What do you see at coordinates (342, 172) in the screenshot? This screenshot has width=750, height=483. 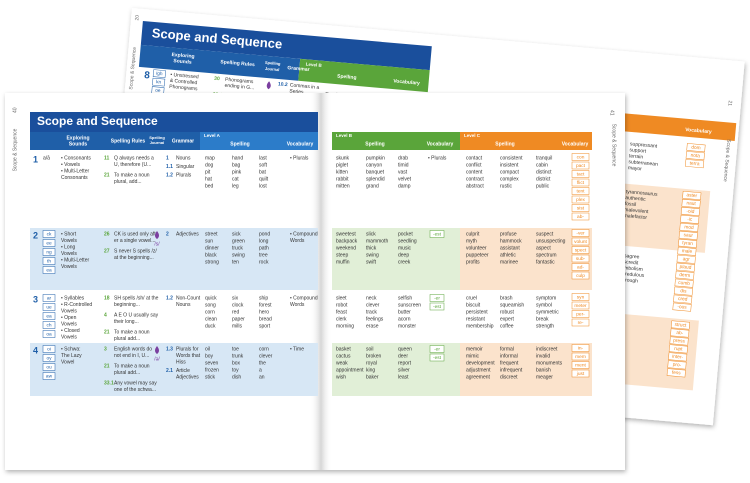 I see `word: kitten` at bounding box center [342, 172].